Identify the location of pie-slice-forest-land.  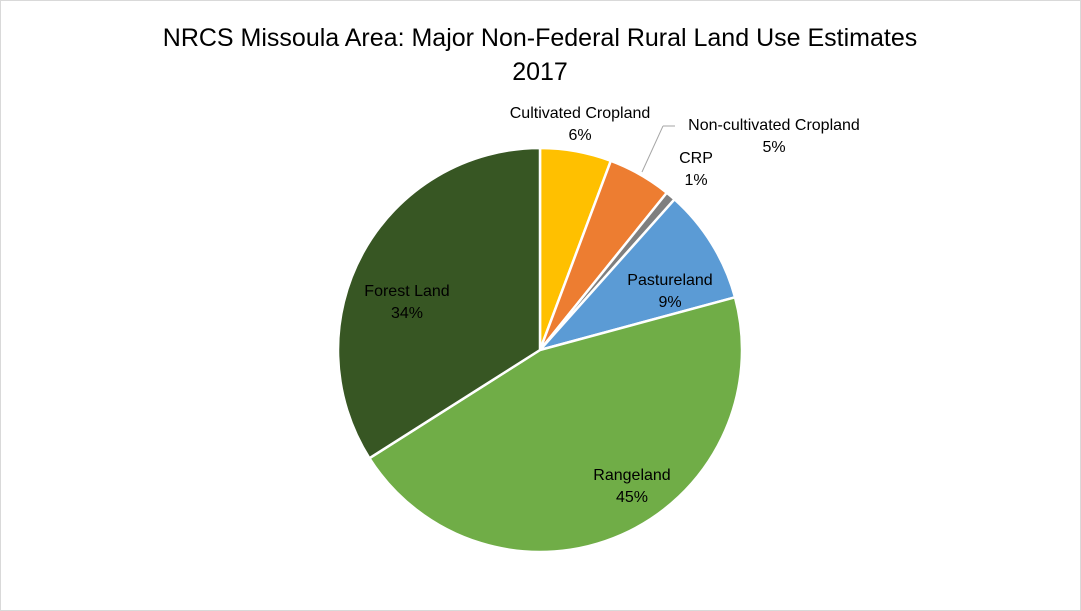
(439, 303).